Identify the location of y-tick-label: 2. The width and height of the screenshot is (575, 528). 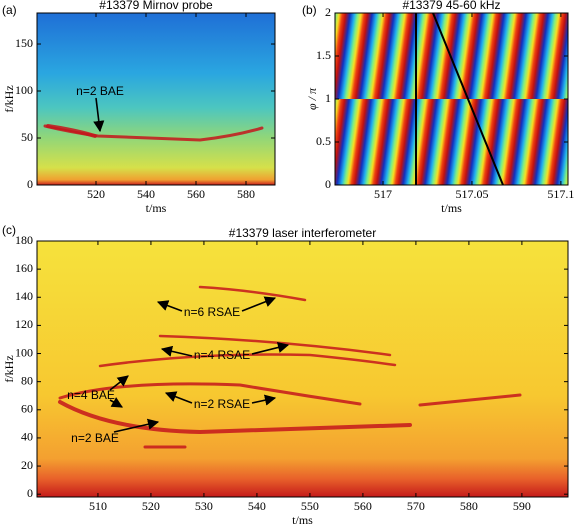
(328, 12).